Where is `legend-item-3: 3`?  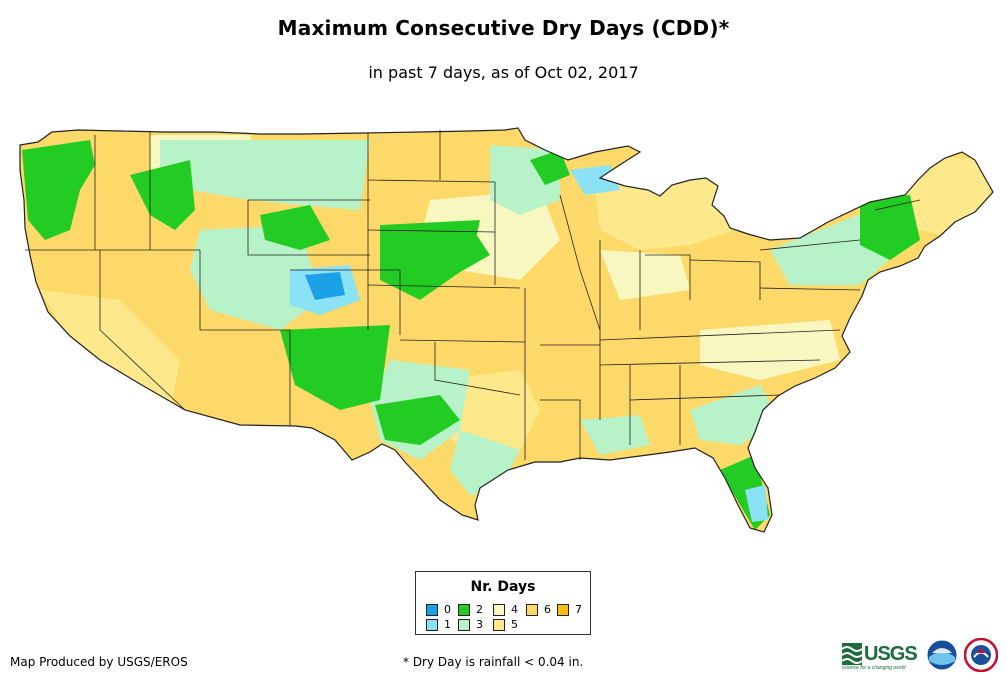 legend-item-3: 3 is located at coordinates (470, 624).